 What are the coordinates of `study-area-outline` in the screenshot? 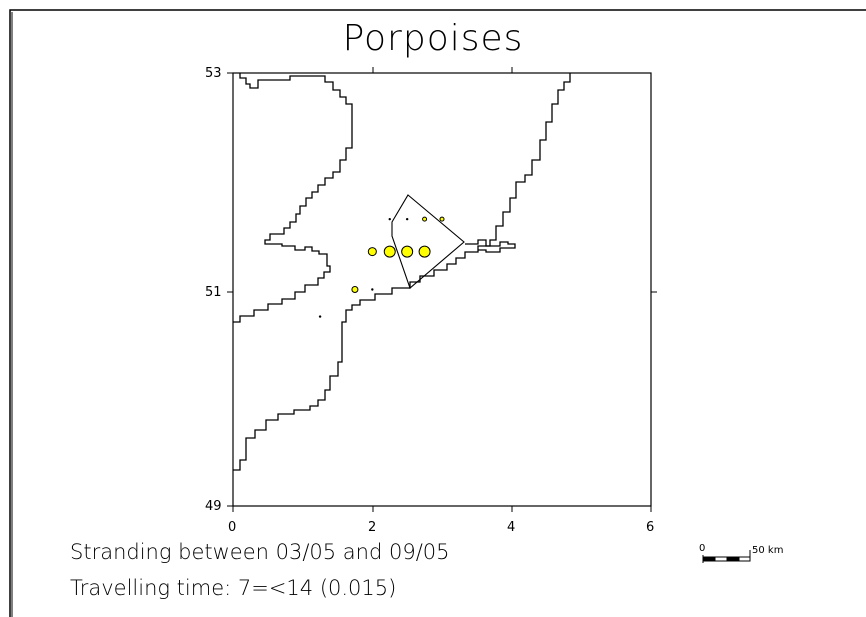 It's located at (428, 241).